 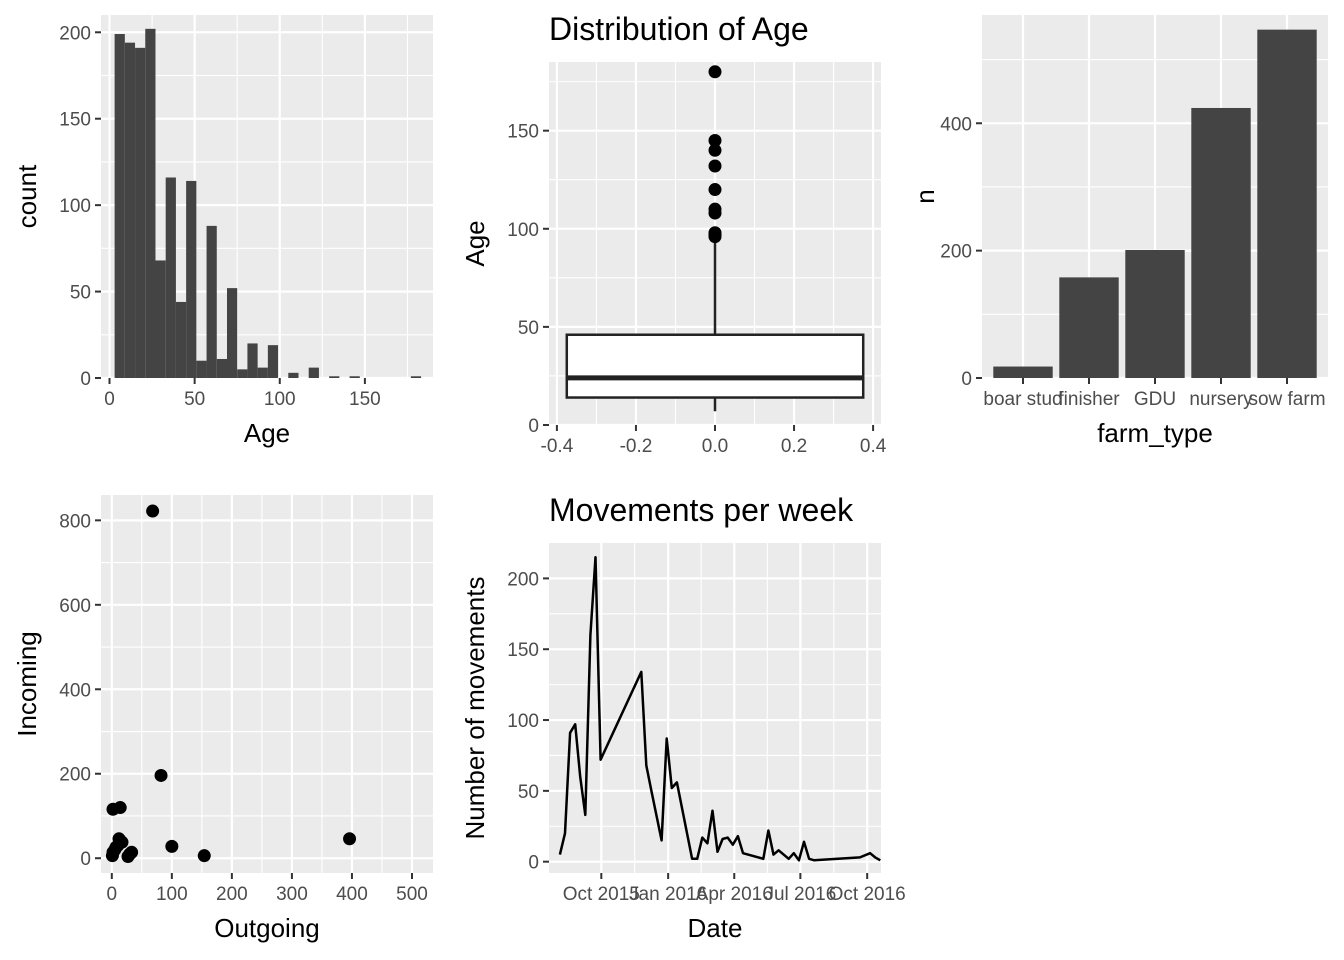 I want to click on y-tick-label: 400, so click(x=956, y=124).